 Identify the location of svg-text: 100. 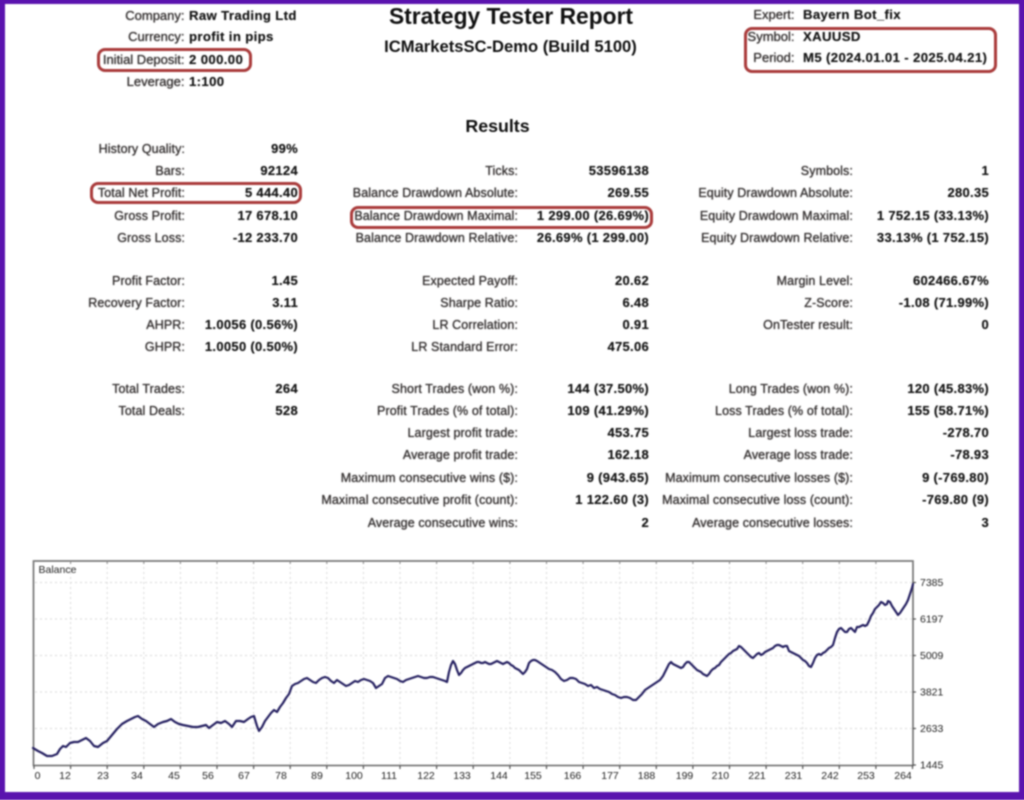
(354, 776).